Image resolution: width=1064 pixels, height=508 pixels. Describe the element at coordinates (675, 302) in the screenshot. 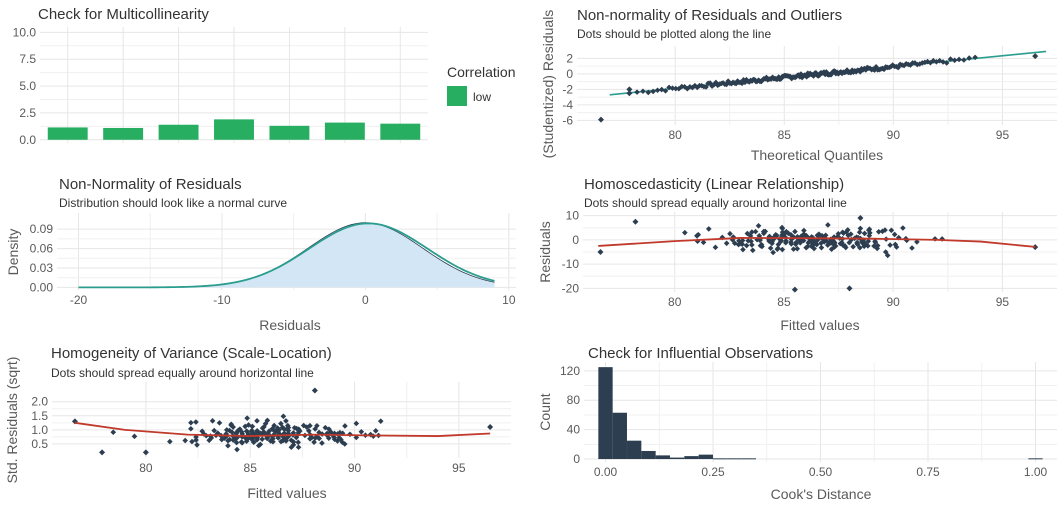

I see `x-tick-label: 80` at that location.